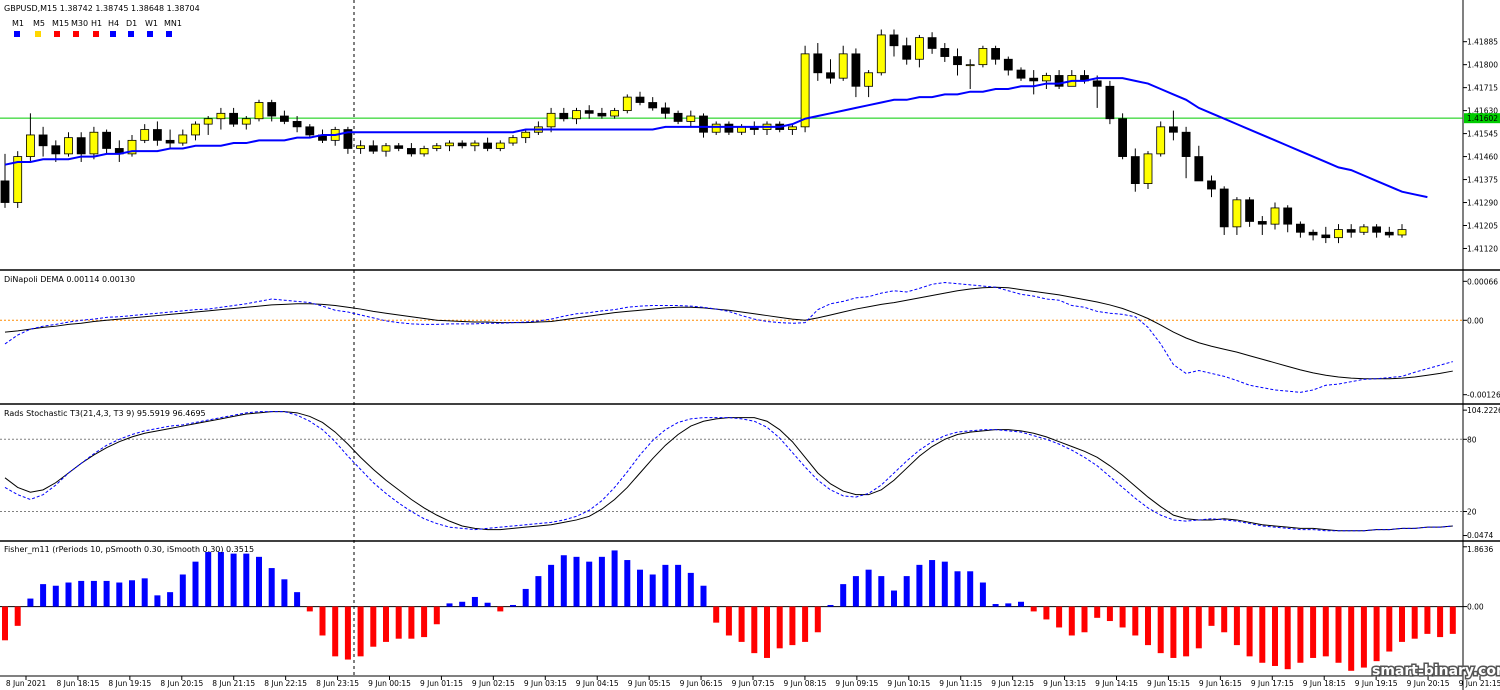 The height and width of the screenshot is (690, 1500). What do you see at coordinates (1482, 118) in the screenshot?
I see `current-price-tag-label: 1.41602` at bounding box center [1482, 118].